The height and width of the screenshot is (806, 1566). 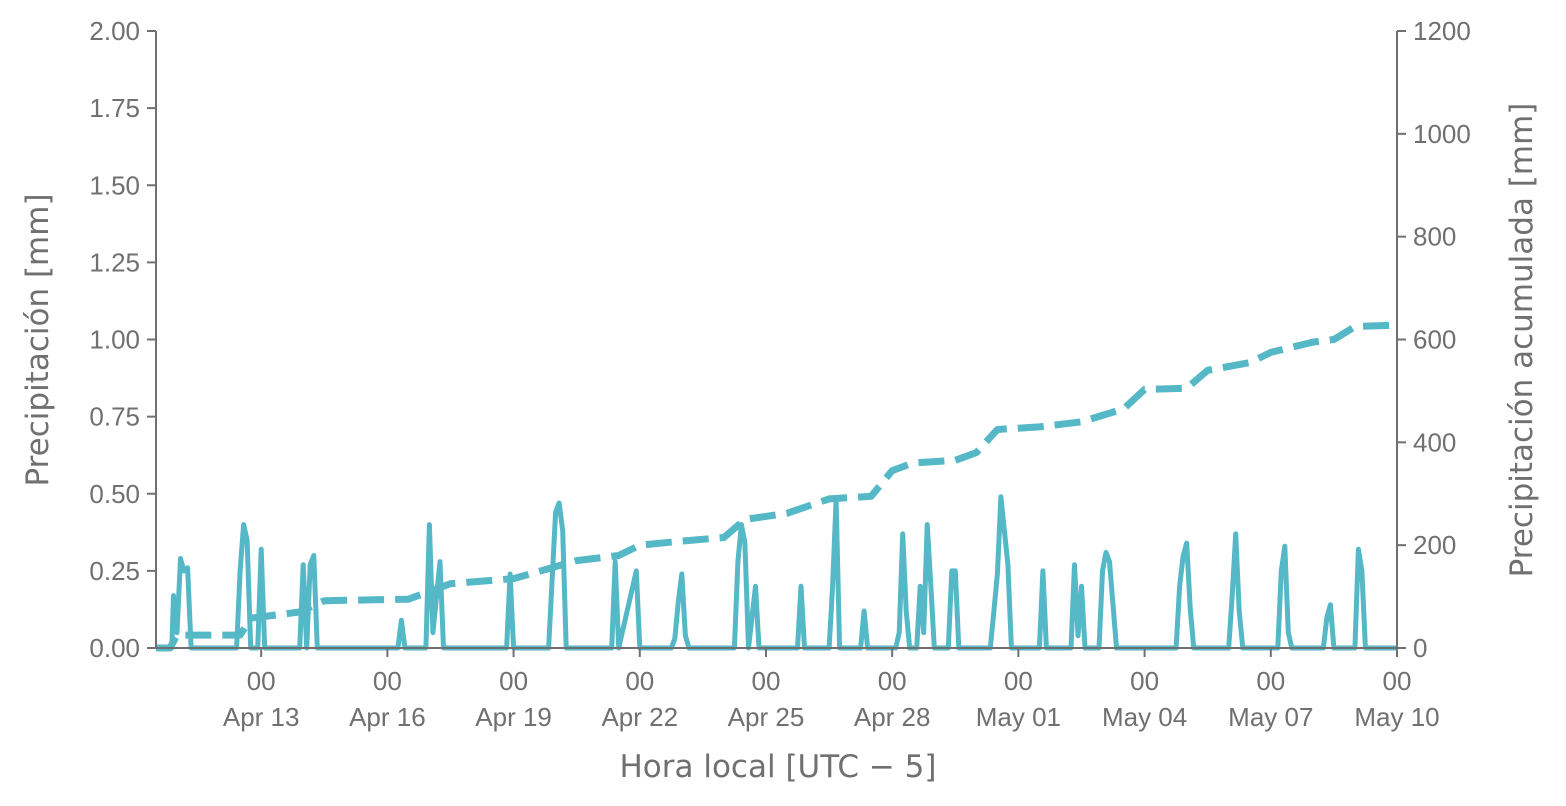 I want to click on x-tick-label-date: May 04, so click(x=1144, y=717).